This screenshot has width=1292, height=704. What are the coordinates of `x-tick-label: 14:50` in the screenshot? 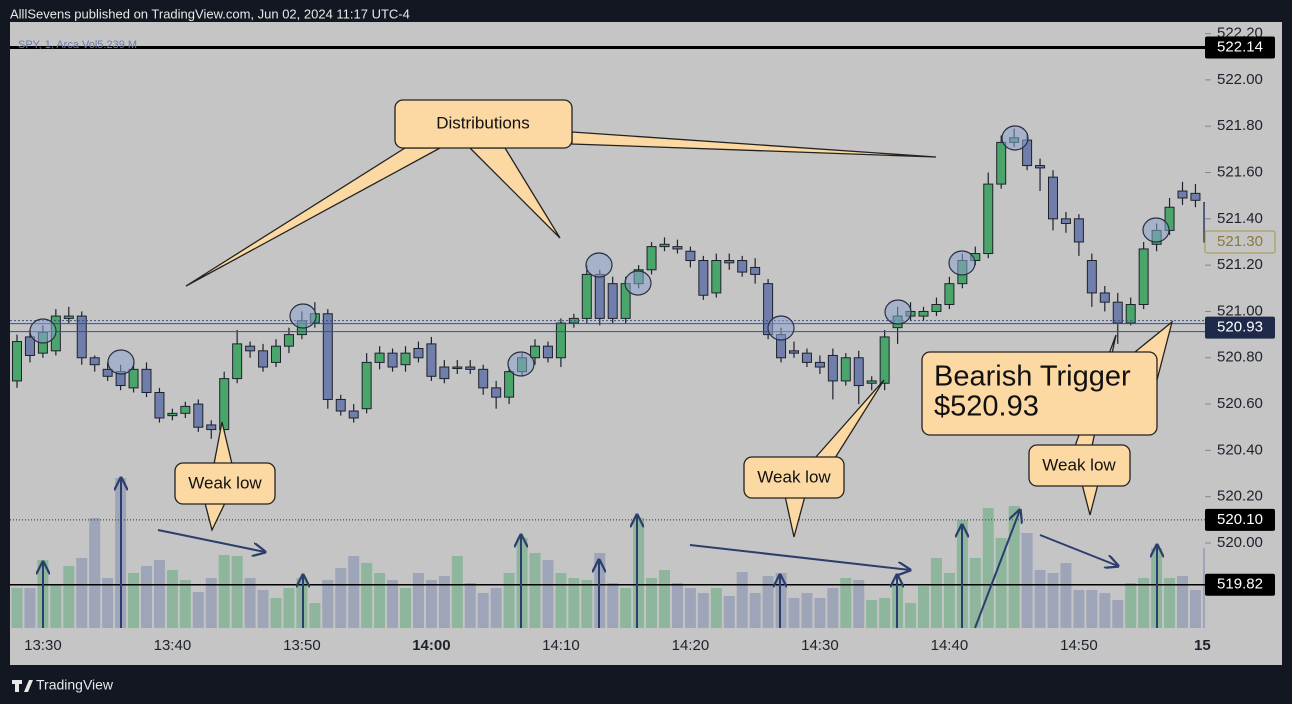 It's located at (1079, 645).